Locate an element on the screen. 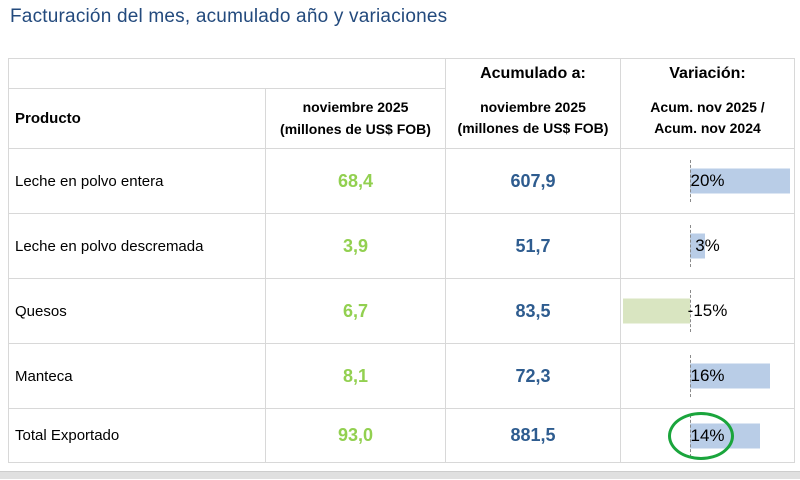  variacion-ratio-label-1: Acum. nov 2025 / is located at coordinates (707, 106).